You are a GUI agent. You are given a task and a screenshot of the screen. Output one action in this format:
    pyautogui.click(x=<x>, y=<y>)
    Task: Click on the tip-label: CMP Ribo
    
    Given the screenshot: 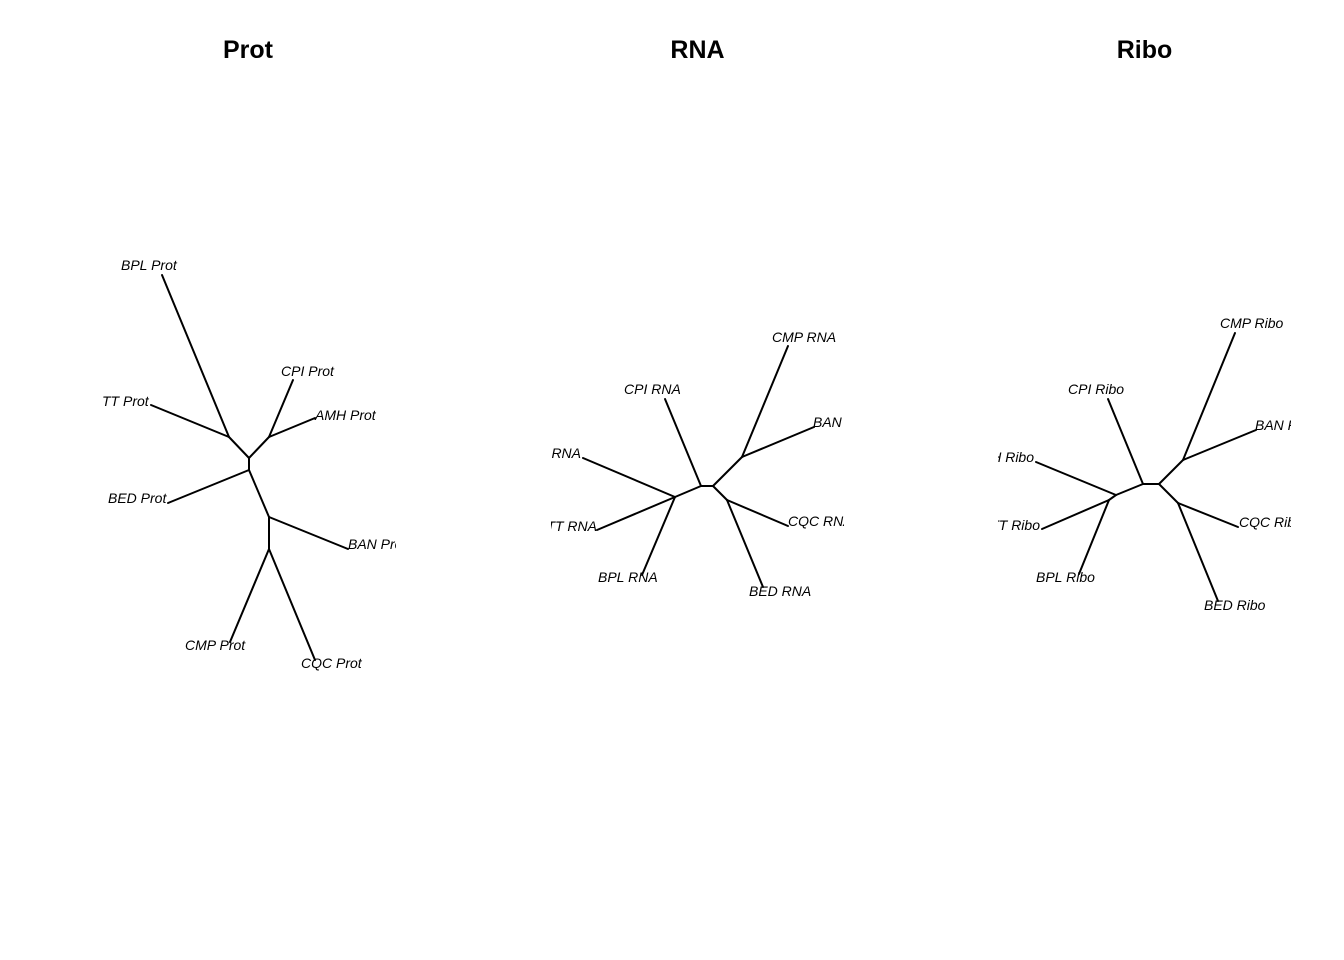 What is the action you would take?
    pyautogui.click(x=1251, y=323)
    